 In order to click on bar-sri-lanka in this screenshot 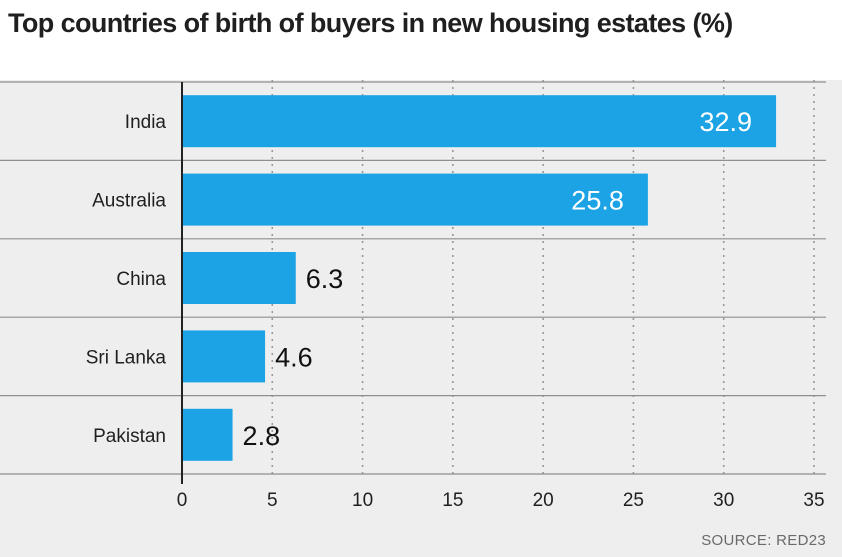, I will do `click(224, 356)`.